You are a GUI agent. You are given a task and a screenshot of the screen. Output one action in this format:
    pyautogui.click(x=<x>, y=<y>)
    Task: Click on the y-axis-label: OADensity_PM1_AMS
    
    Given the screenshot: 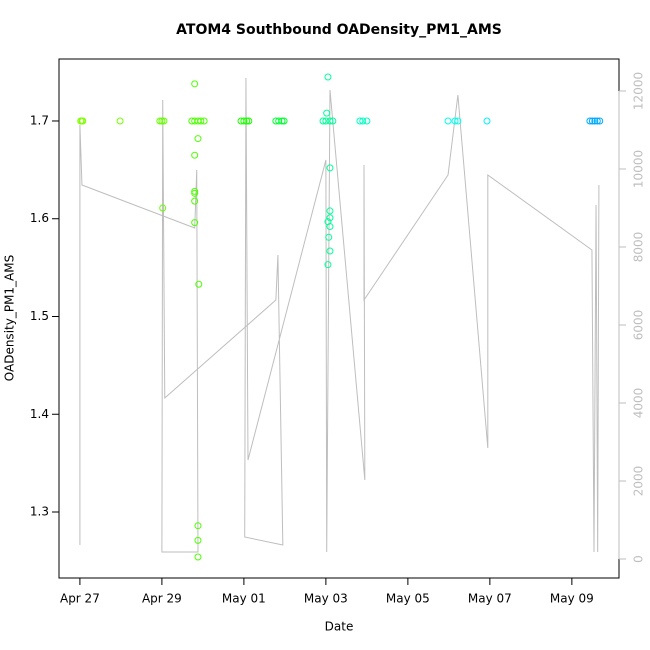 What is the action you would take?
    pyautogui.click(x=10, y=318)
    